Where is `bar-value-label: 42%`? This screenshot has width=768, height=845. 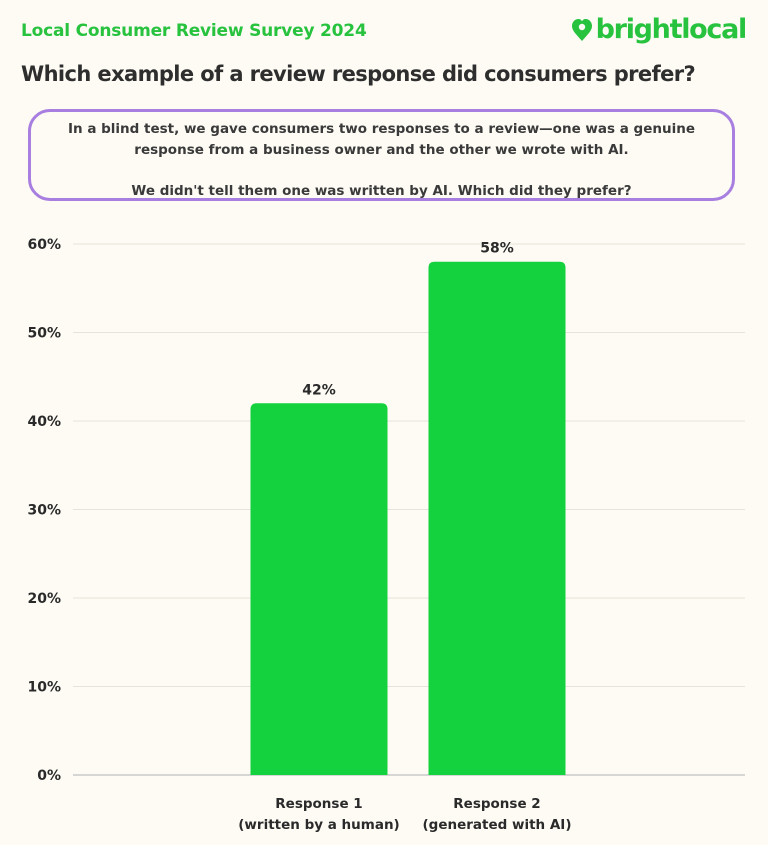 bar-value-label: 42% is located at coordinates (319, 390).